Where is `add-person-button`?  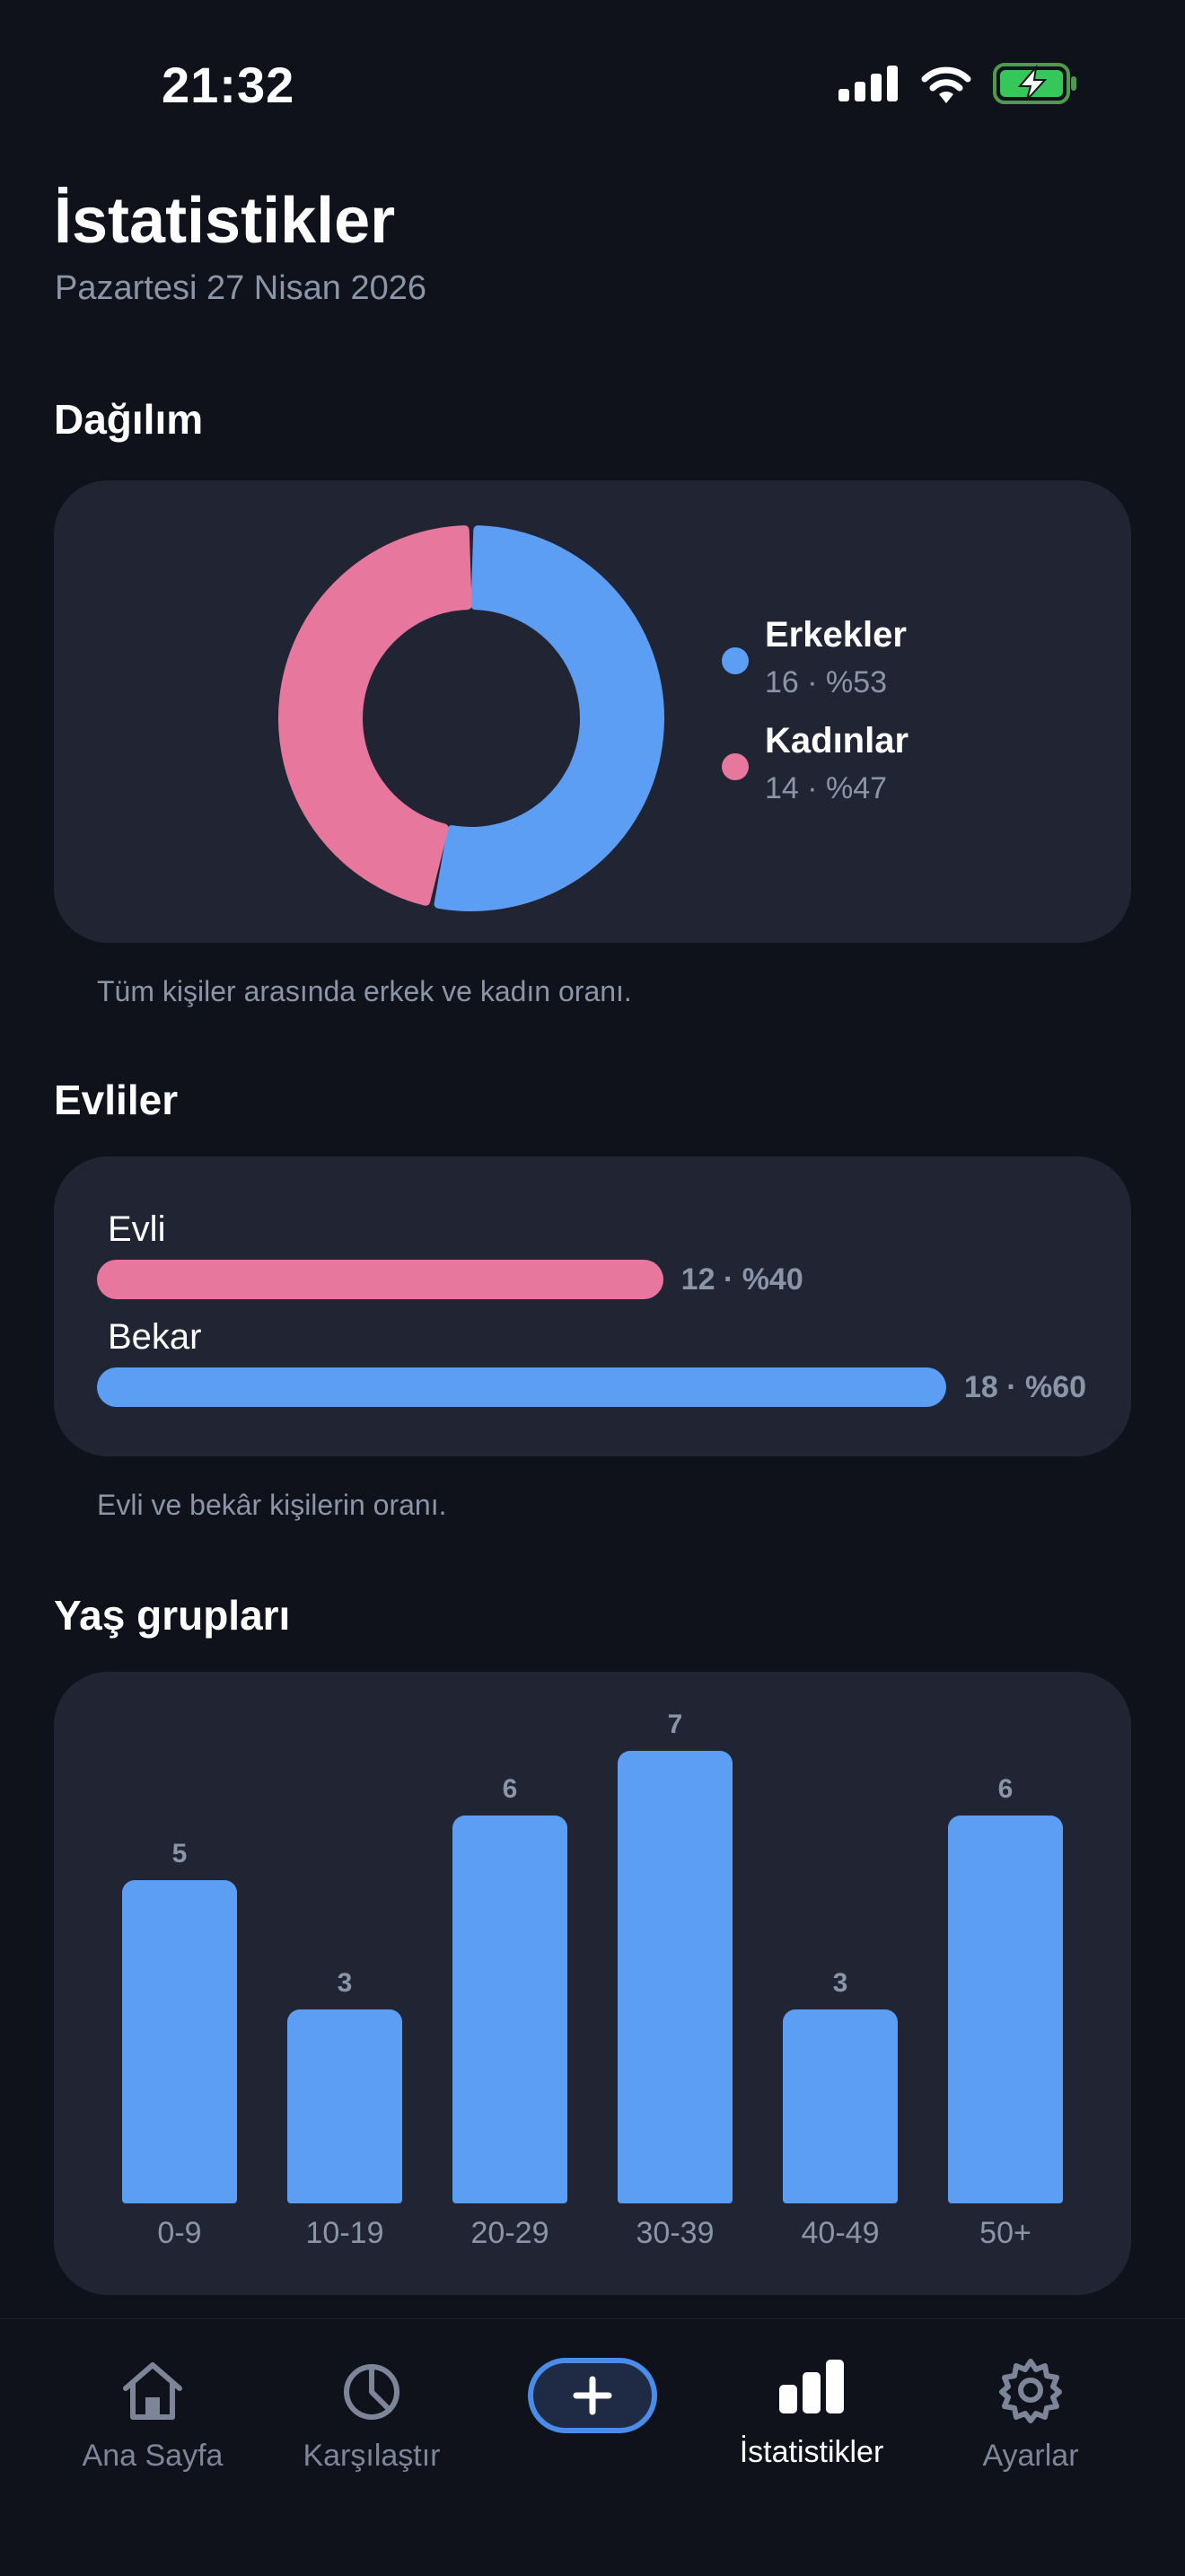
add-person-button is located at coordinates (592, 2396).